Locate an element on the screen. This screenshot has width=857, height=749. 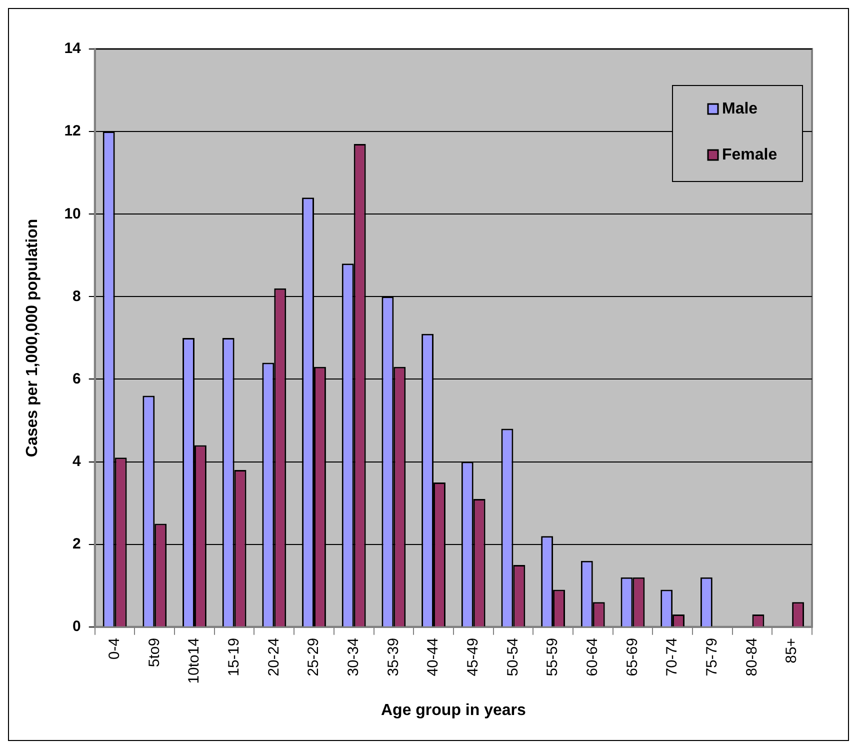
x-tick-label: 10to14 is located at coordinates (194, 661).